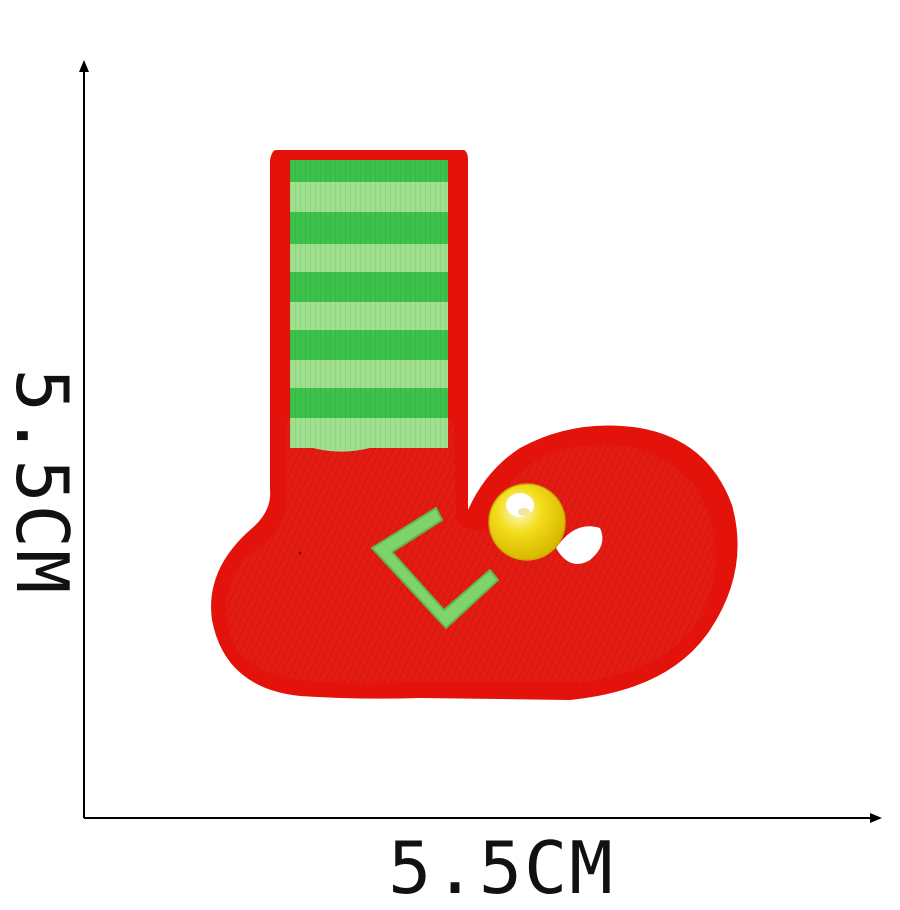 The width and height of the screenshot is (900, 910). I want to click on sock-stitch-texture, so click(369, 305).